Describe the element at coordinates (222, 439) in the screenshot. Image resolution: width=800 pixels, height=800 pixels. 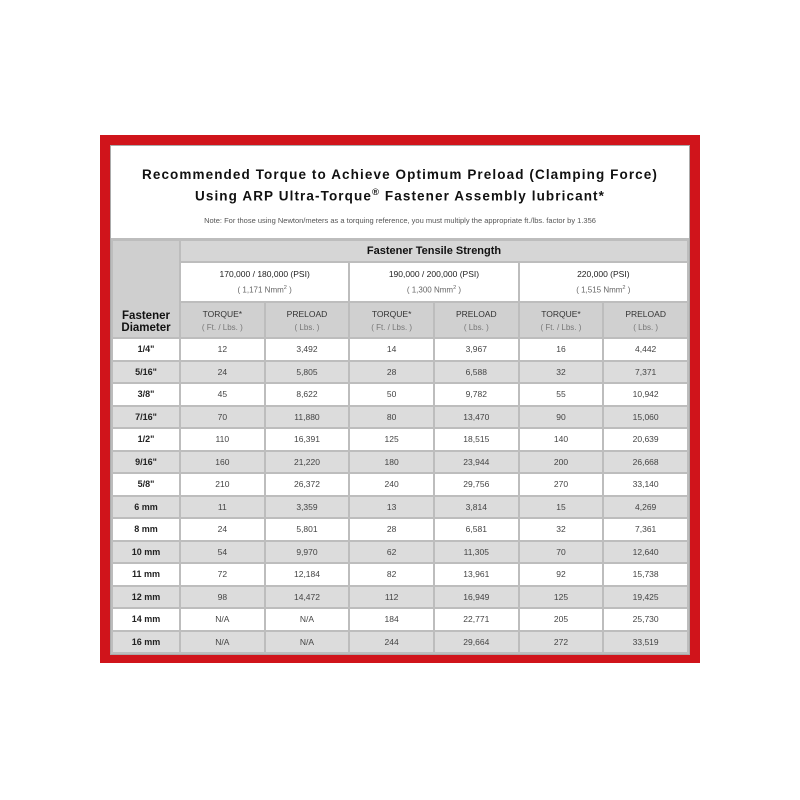
I see `torque-cell: 110` at that location.